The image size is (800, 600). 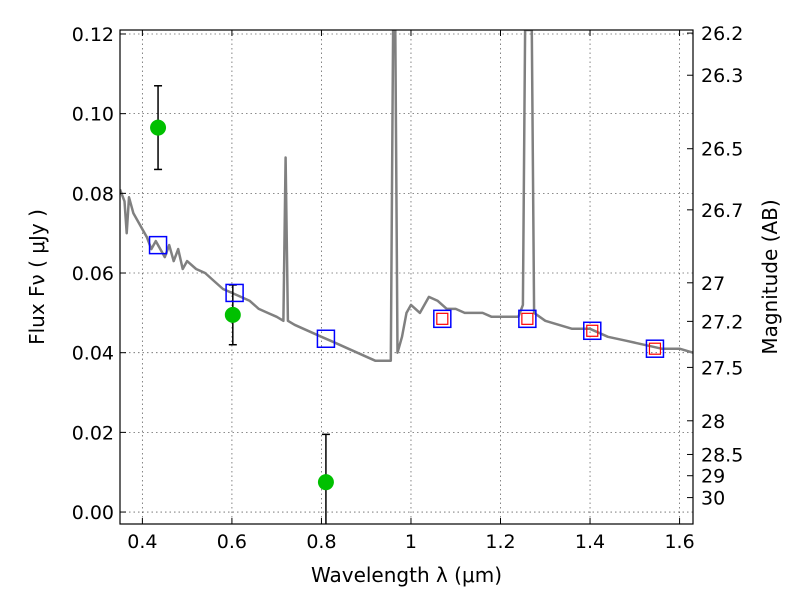 I want to click on y-tick-label: 0.10, so click(x=93, y=115).